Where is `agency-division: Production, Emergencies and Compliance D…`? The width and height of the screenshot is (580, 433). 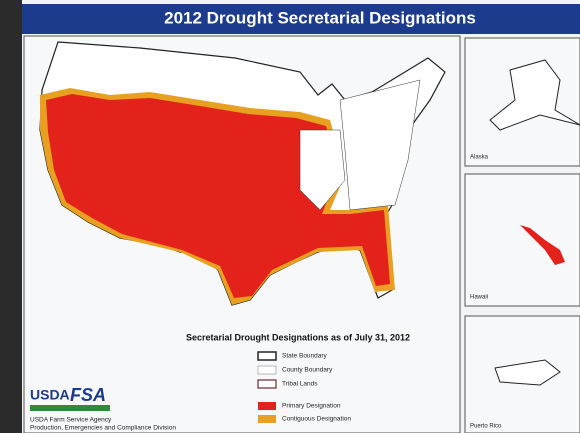
agency-division: Production, Emergencies and Compliance D… is located at coordinates (103, 428).